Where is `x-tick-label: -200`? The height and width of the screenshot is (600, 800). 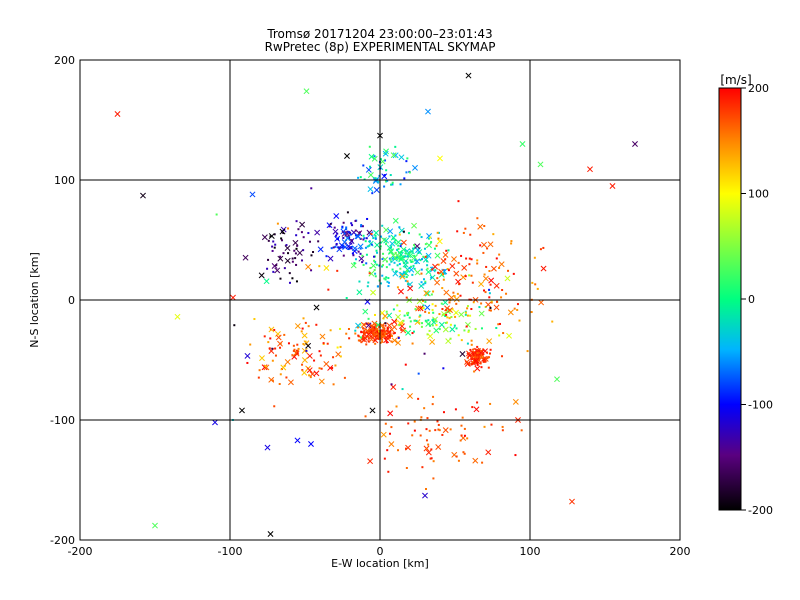
x-tick-label: -200 is located at coordinates (80, 551).